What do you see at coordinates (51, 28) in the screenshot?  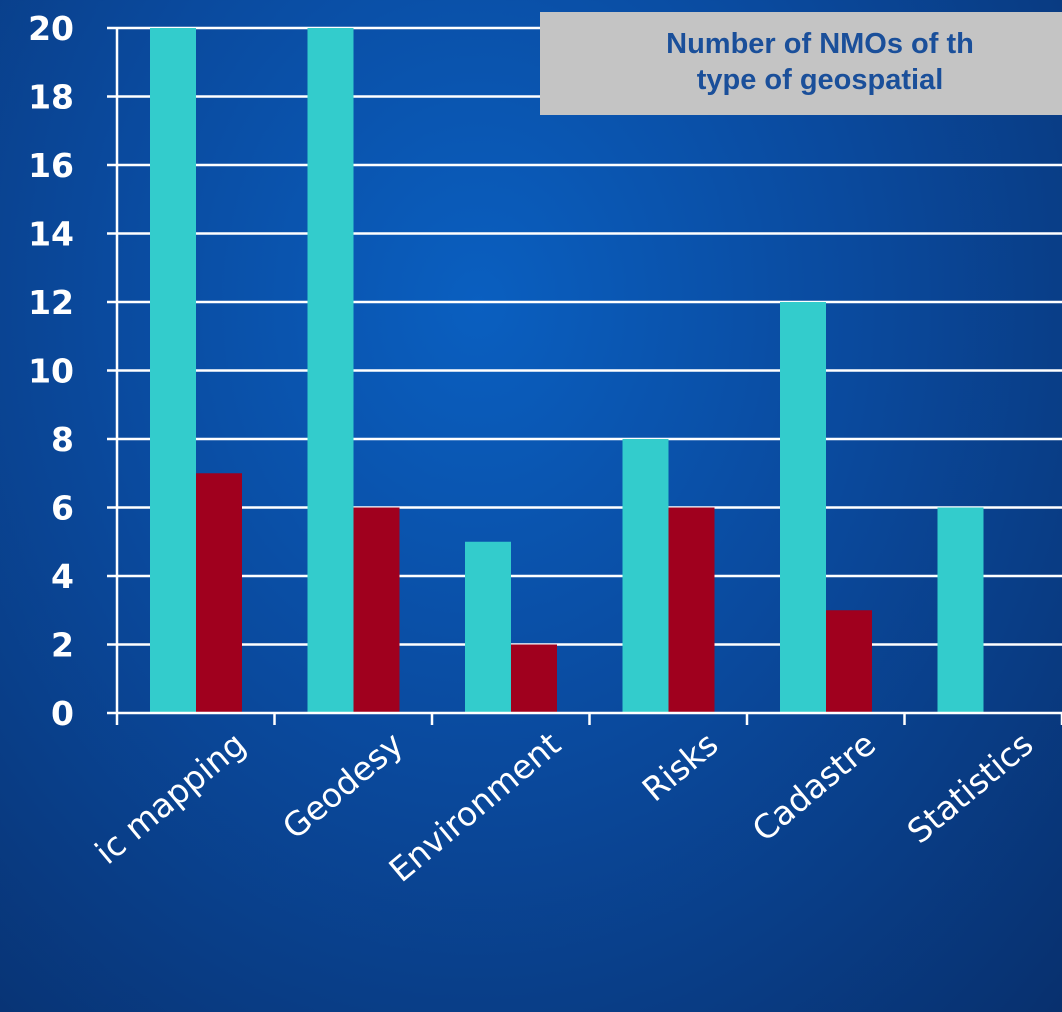 I see `y-tick-label: 20` at bounding box center [51, 28].